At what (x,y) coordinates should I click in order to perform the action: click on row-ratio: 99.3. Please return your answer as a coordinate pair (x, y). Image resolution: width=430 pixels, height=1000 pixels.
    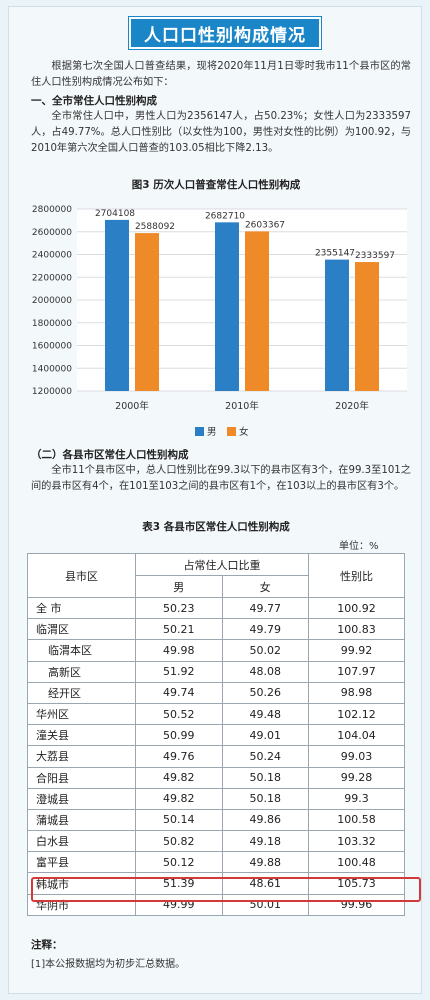
    Looking at the image, I should click on (356, 798).